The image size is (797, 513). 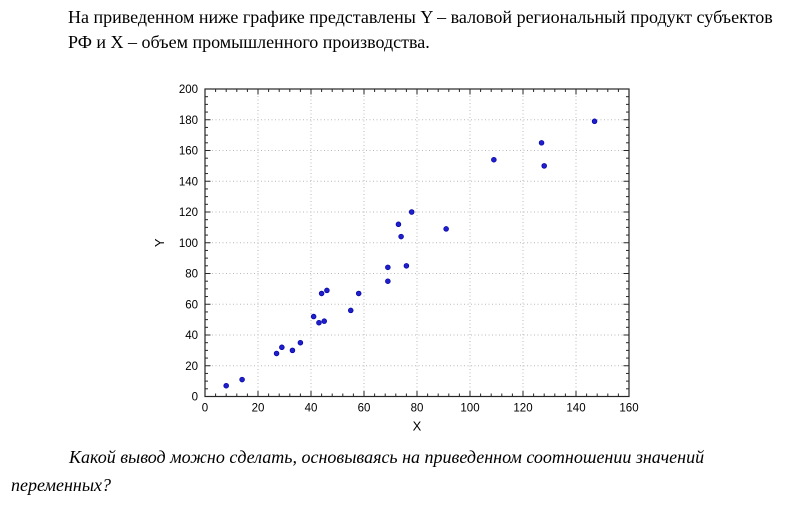 What do you see at coordinates (188, 213) in the screenshot?
I see `y-tick-label: 120` at bounding box center [188, 213].